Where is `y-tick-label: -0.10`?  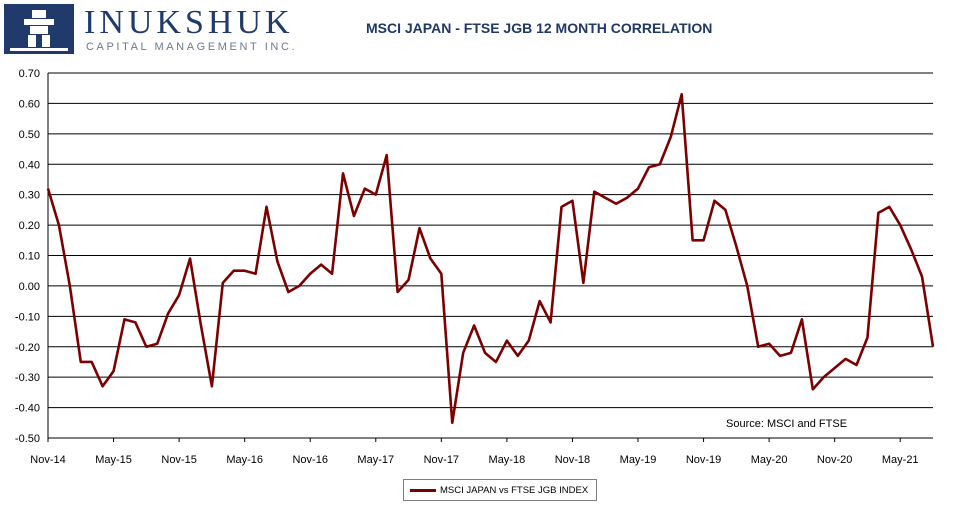
y-tick-label: -0.10 is located at coordinates (27, 317).